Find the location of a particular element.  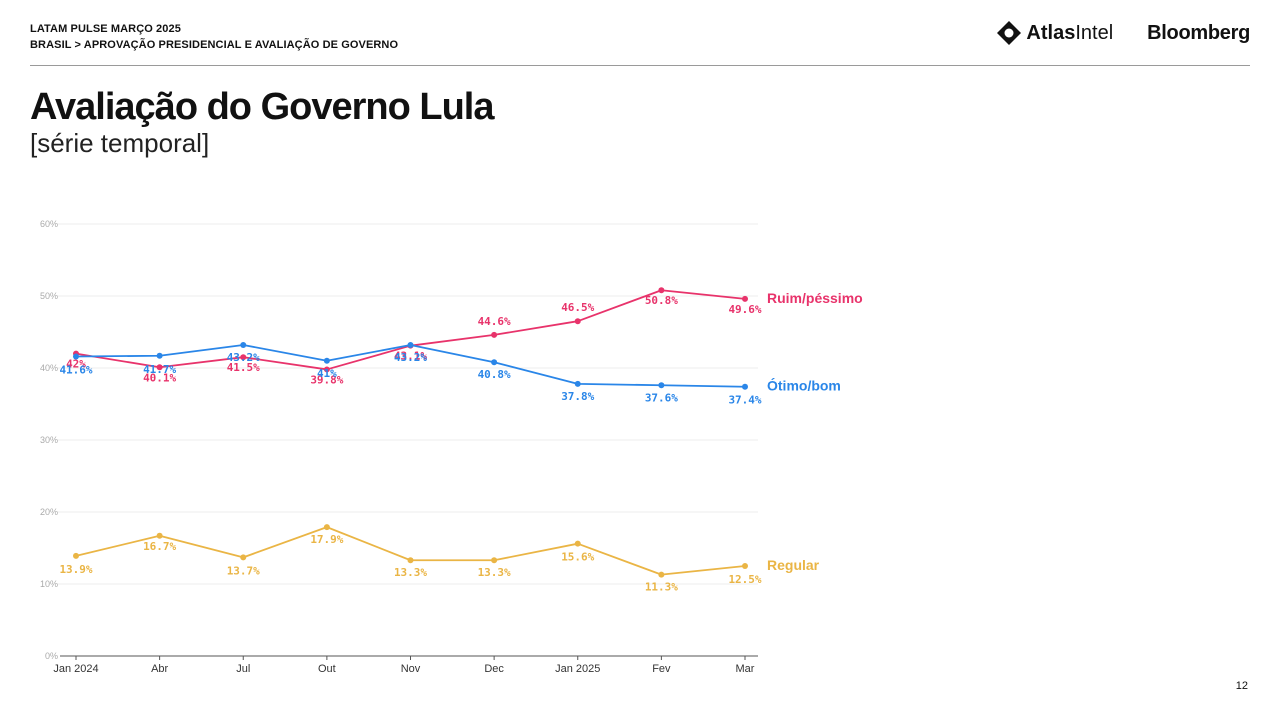

data-label: 13.9% is located at coordinates (75, 569).